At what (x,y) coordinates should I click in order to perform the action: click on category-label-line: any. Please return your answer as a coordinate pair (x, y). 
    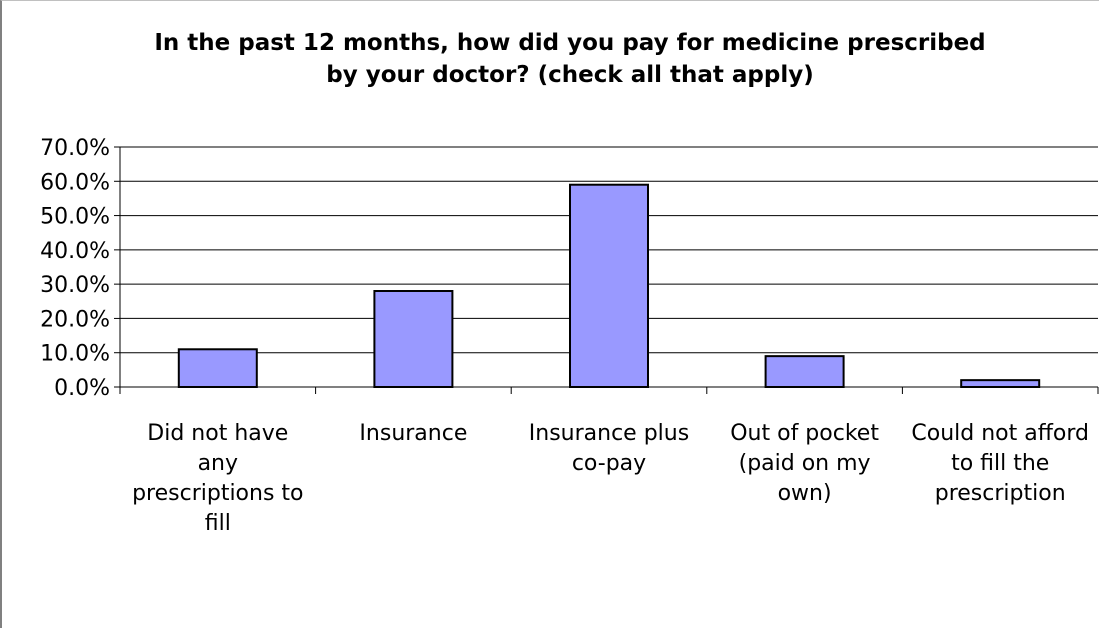
    Looking at the image, I should click on (218, 463).